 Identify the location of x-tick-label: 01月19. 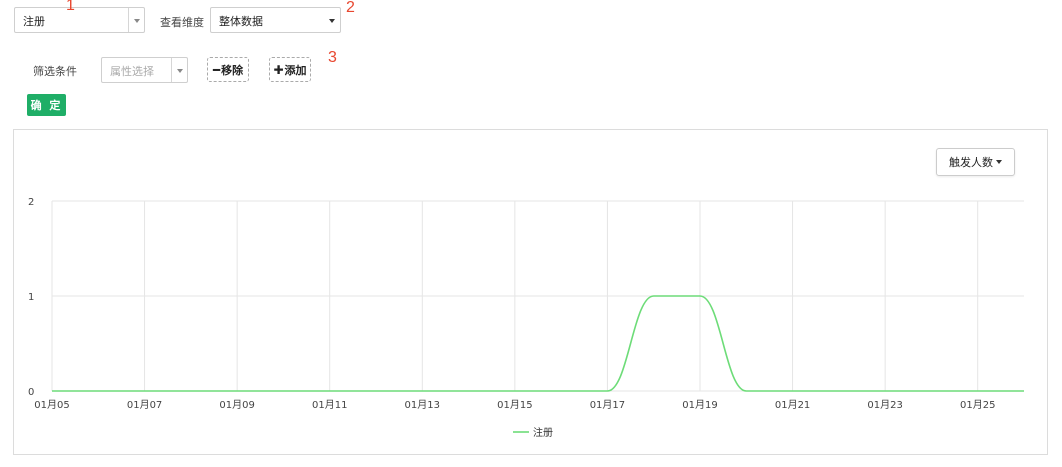
(699, 405).